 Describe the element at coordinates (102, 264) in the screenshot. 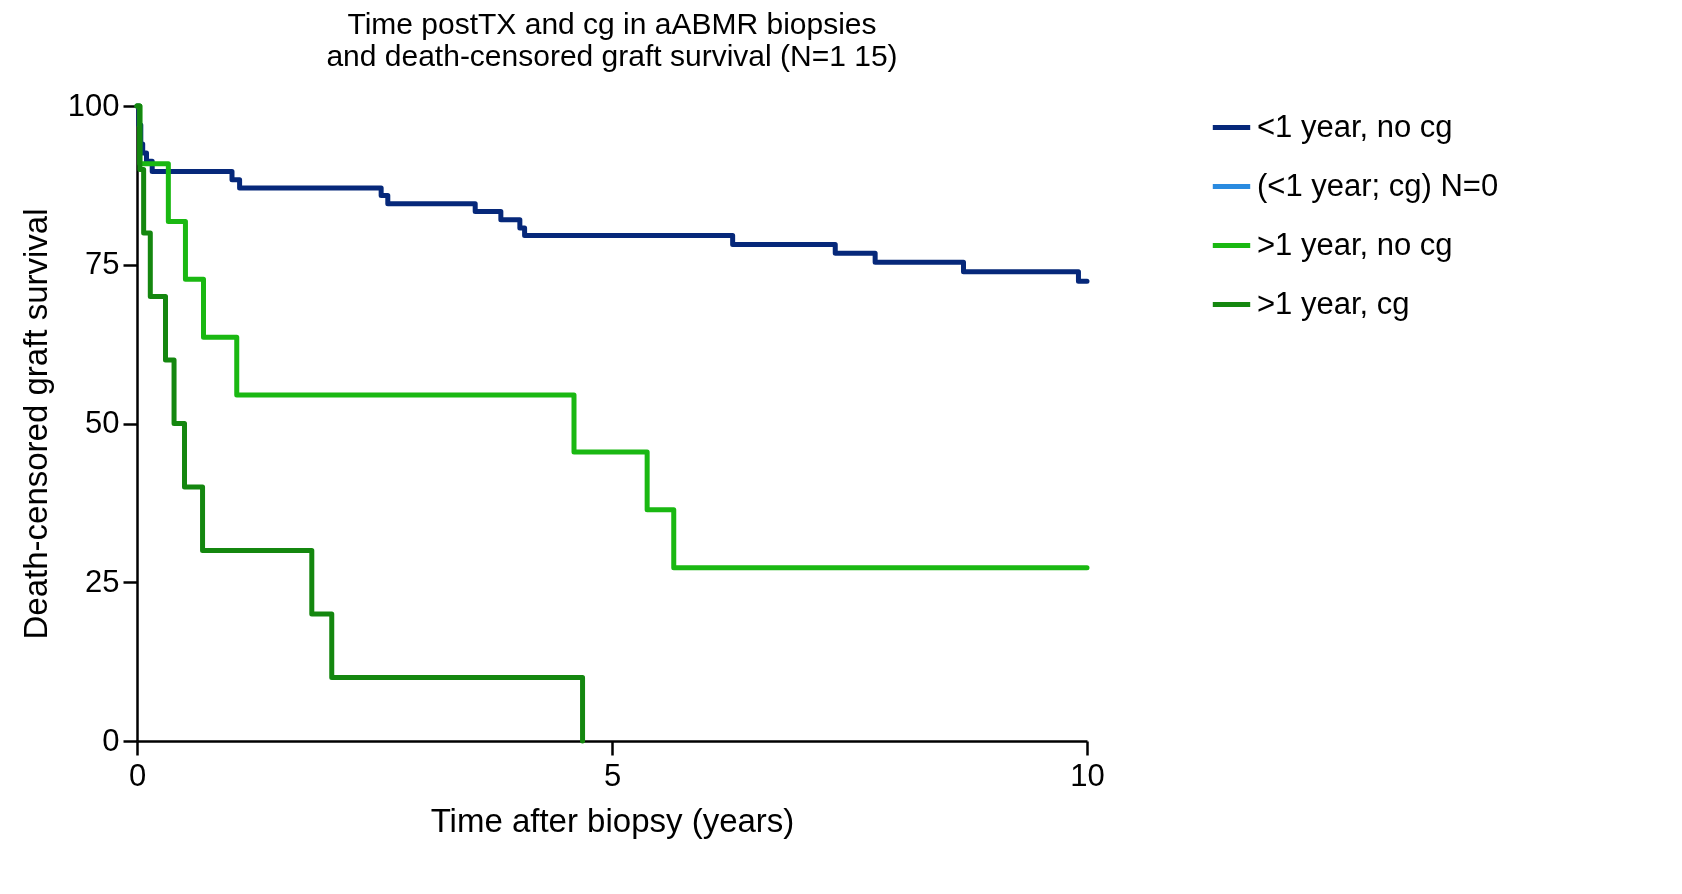

I see `y-tick-label: 75` at that location.